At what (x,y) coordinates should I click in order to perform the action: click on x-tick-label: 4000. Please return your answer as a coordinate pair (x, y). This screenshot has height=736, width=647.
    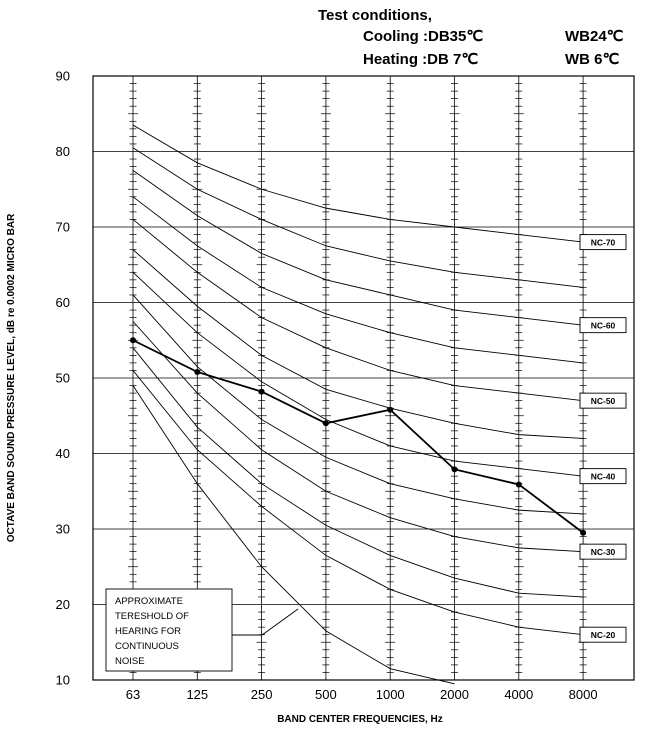
    Looking at the image, I should click on (518, 694).